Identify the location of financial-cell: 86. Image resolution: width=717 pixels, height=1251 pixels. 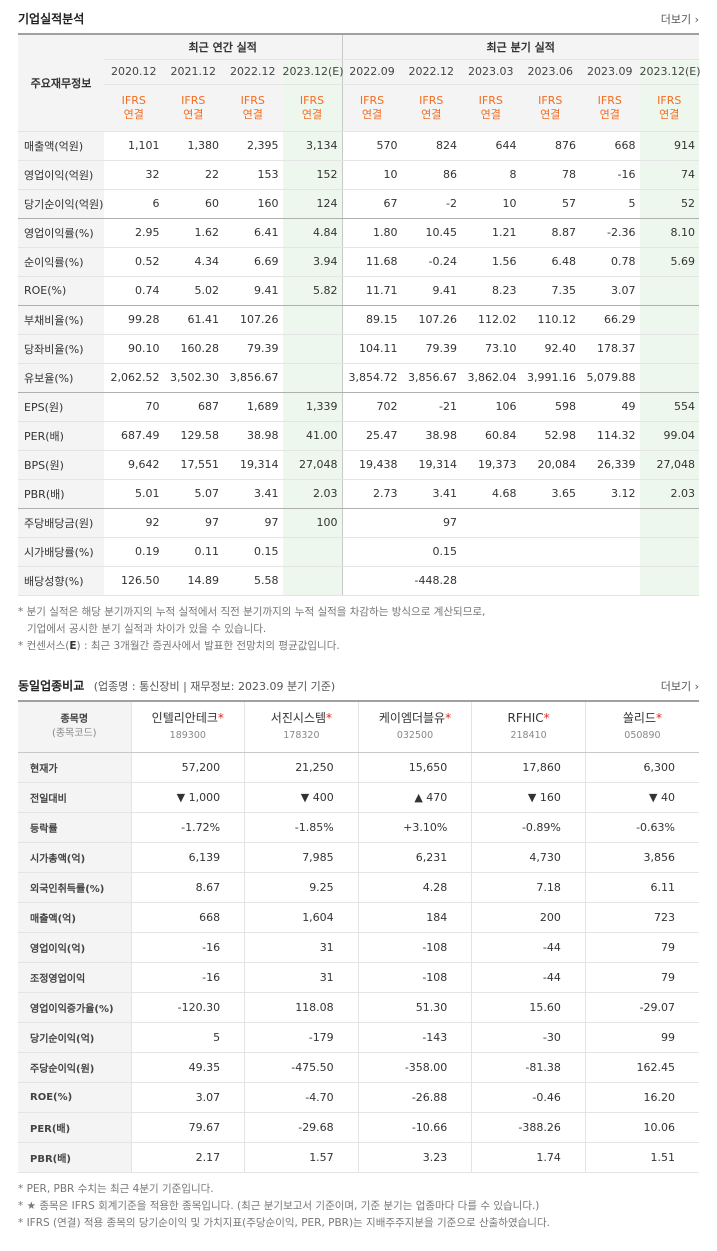
(431, 175).